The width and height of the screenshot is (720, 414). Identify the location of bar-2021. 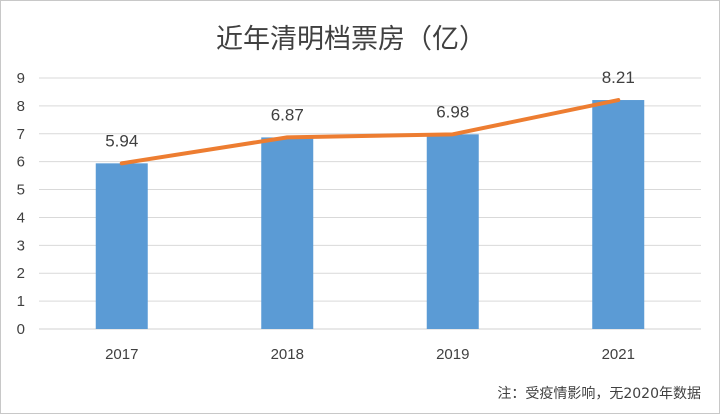
(618, 214).